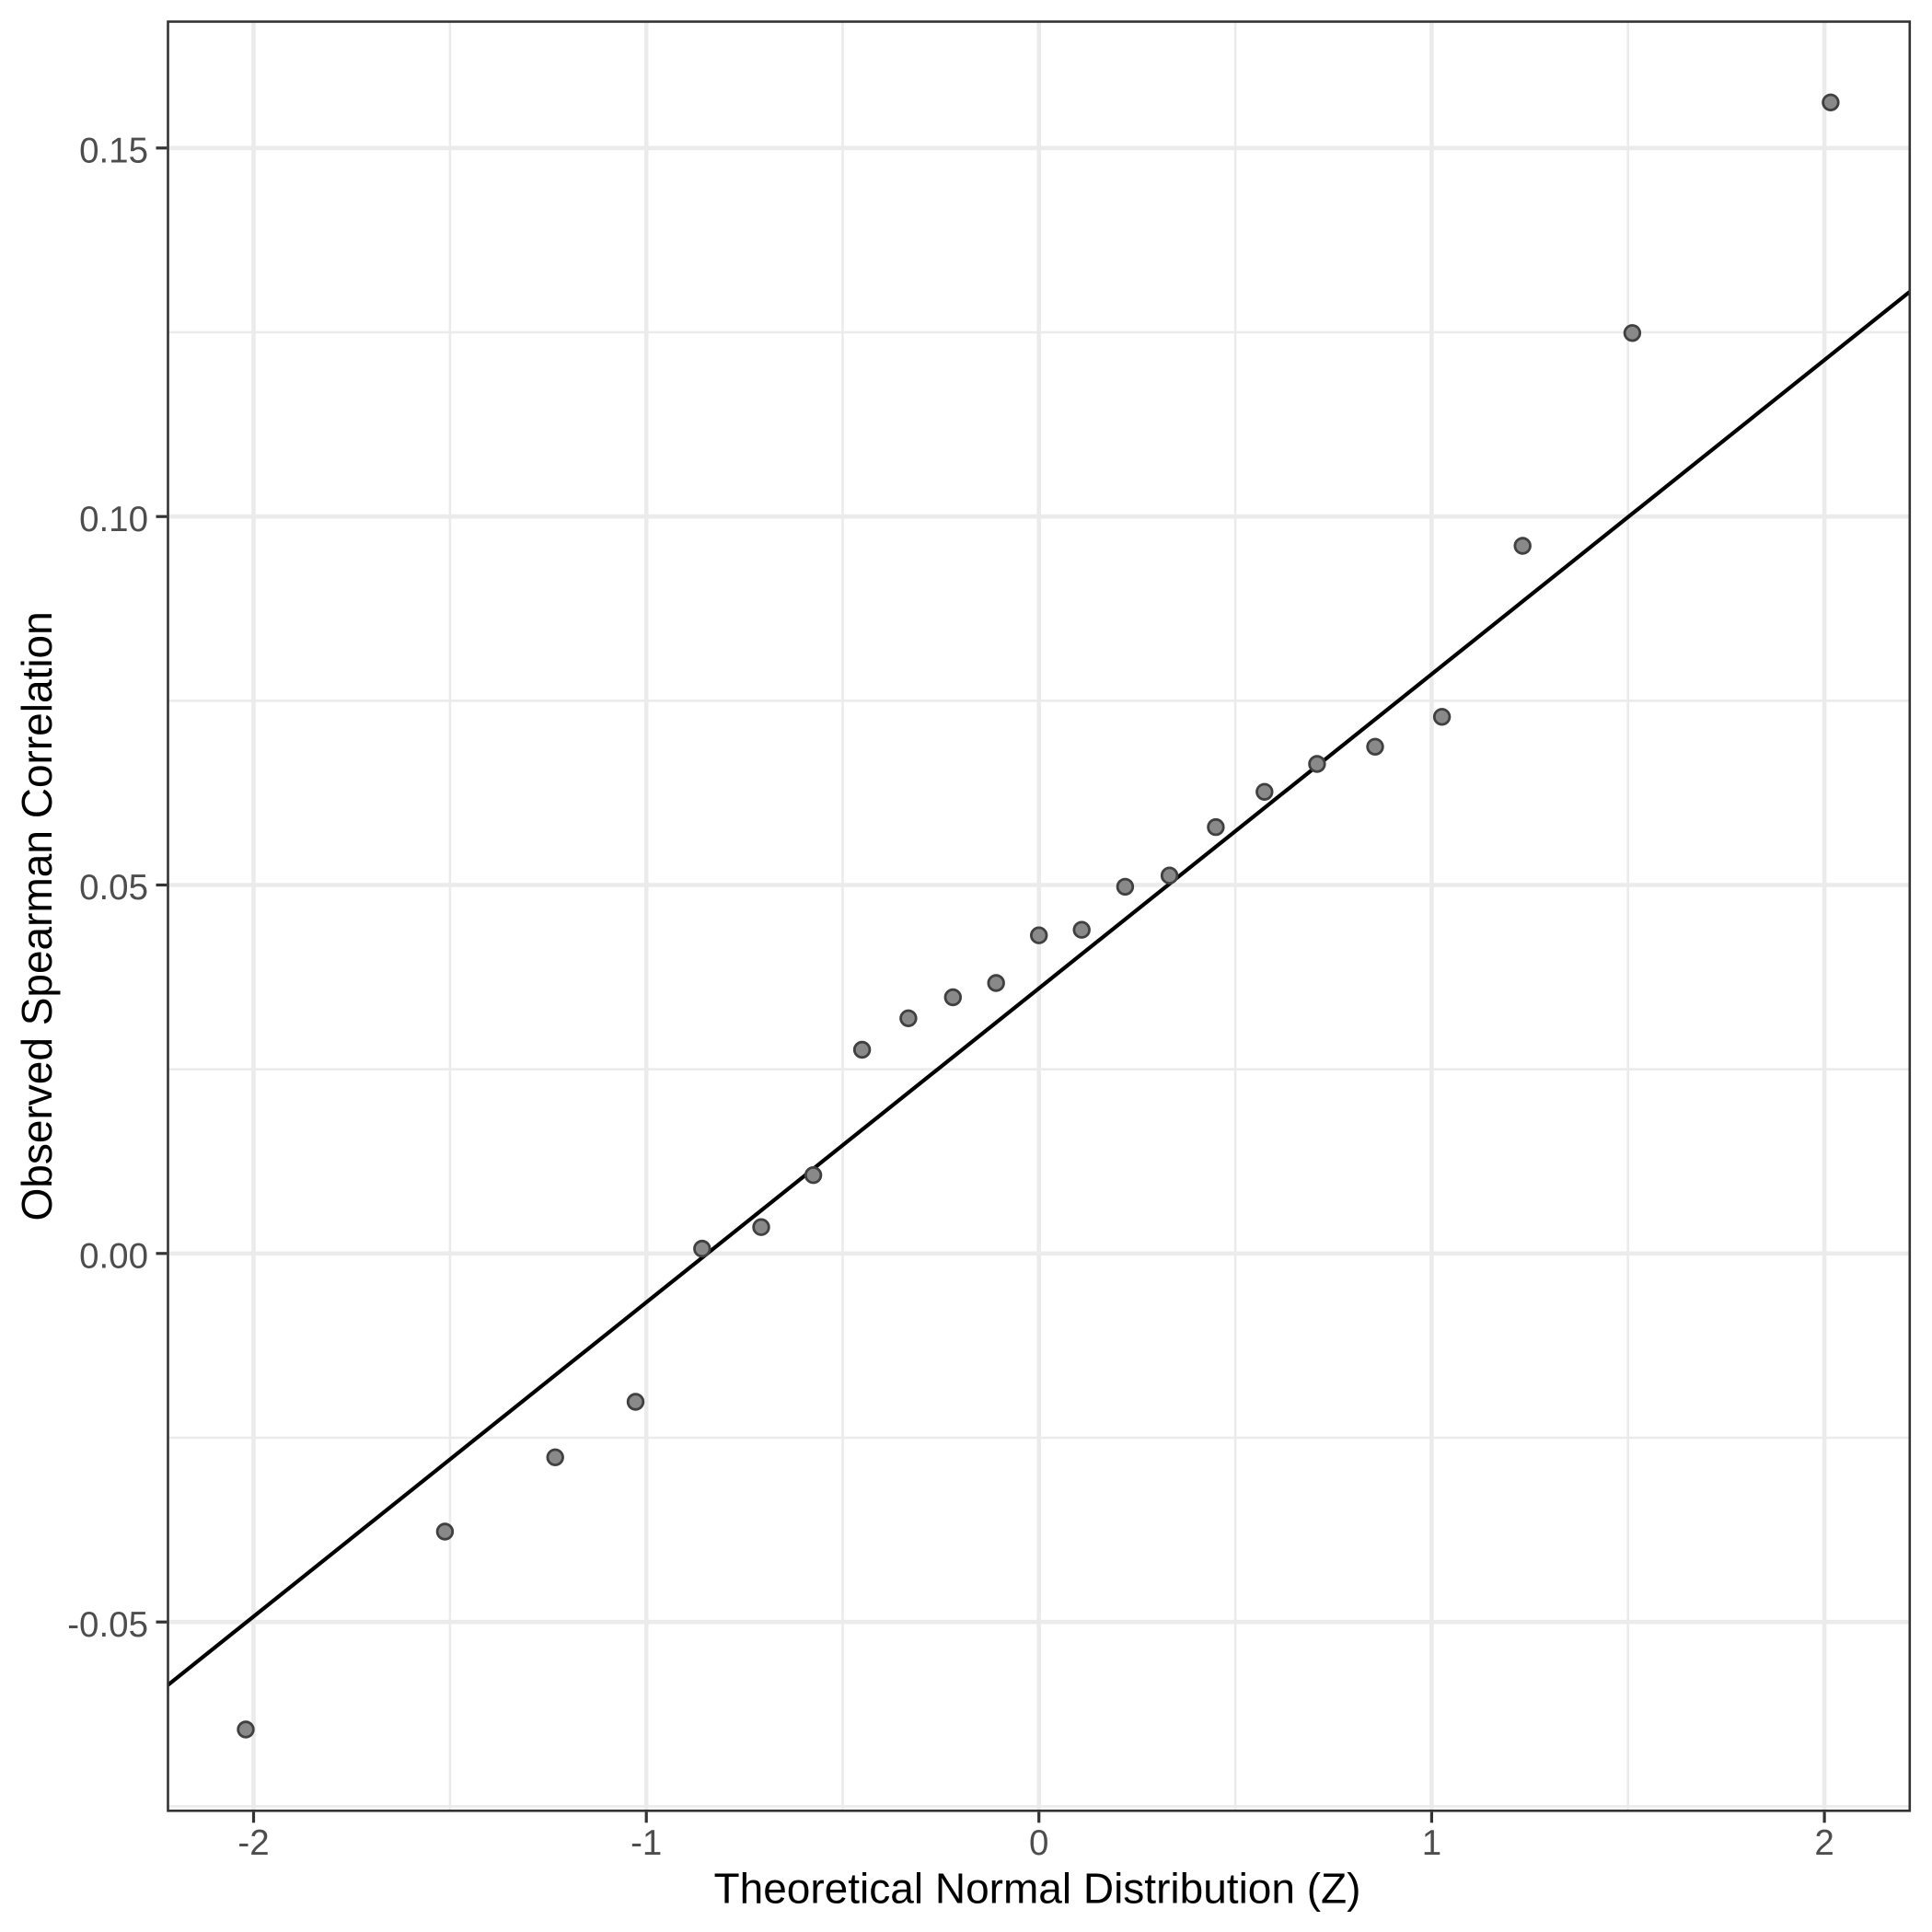 This screenshot has height=1932, width=1932. Describe the element at coordinates (1431, 1843) in the screenshot. I see `svg-text: 1` at that location.